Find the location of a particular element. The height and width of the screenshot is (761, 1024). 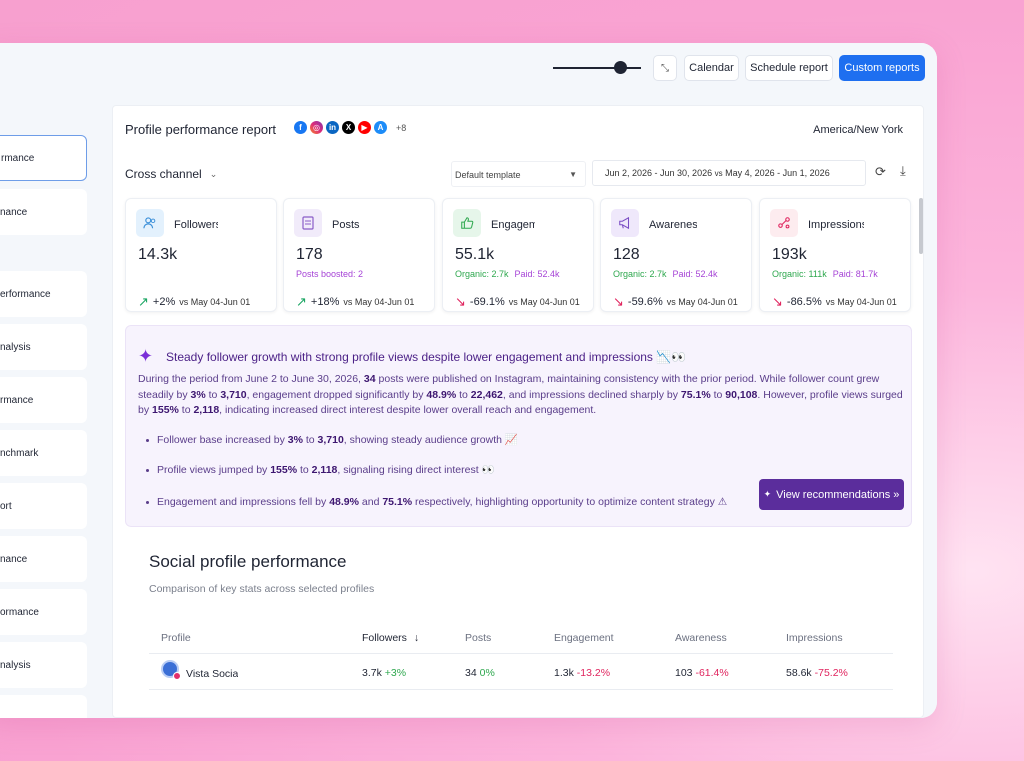

sidebar-item-3: erformance is located at coordinates (43, 294).